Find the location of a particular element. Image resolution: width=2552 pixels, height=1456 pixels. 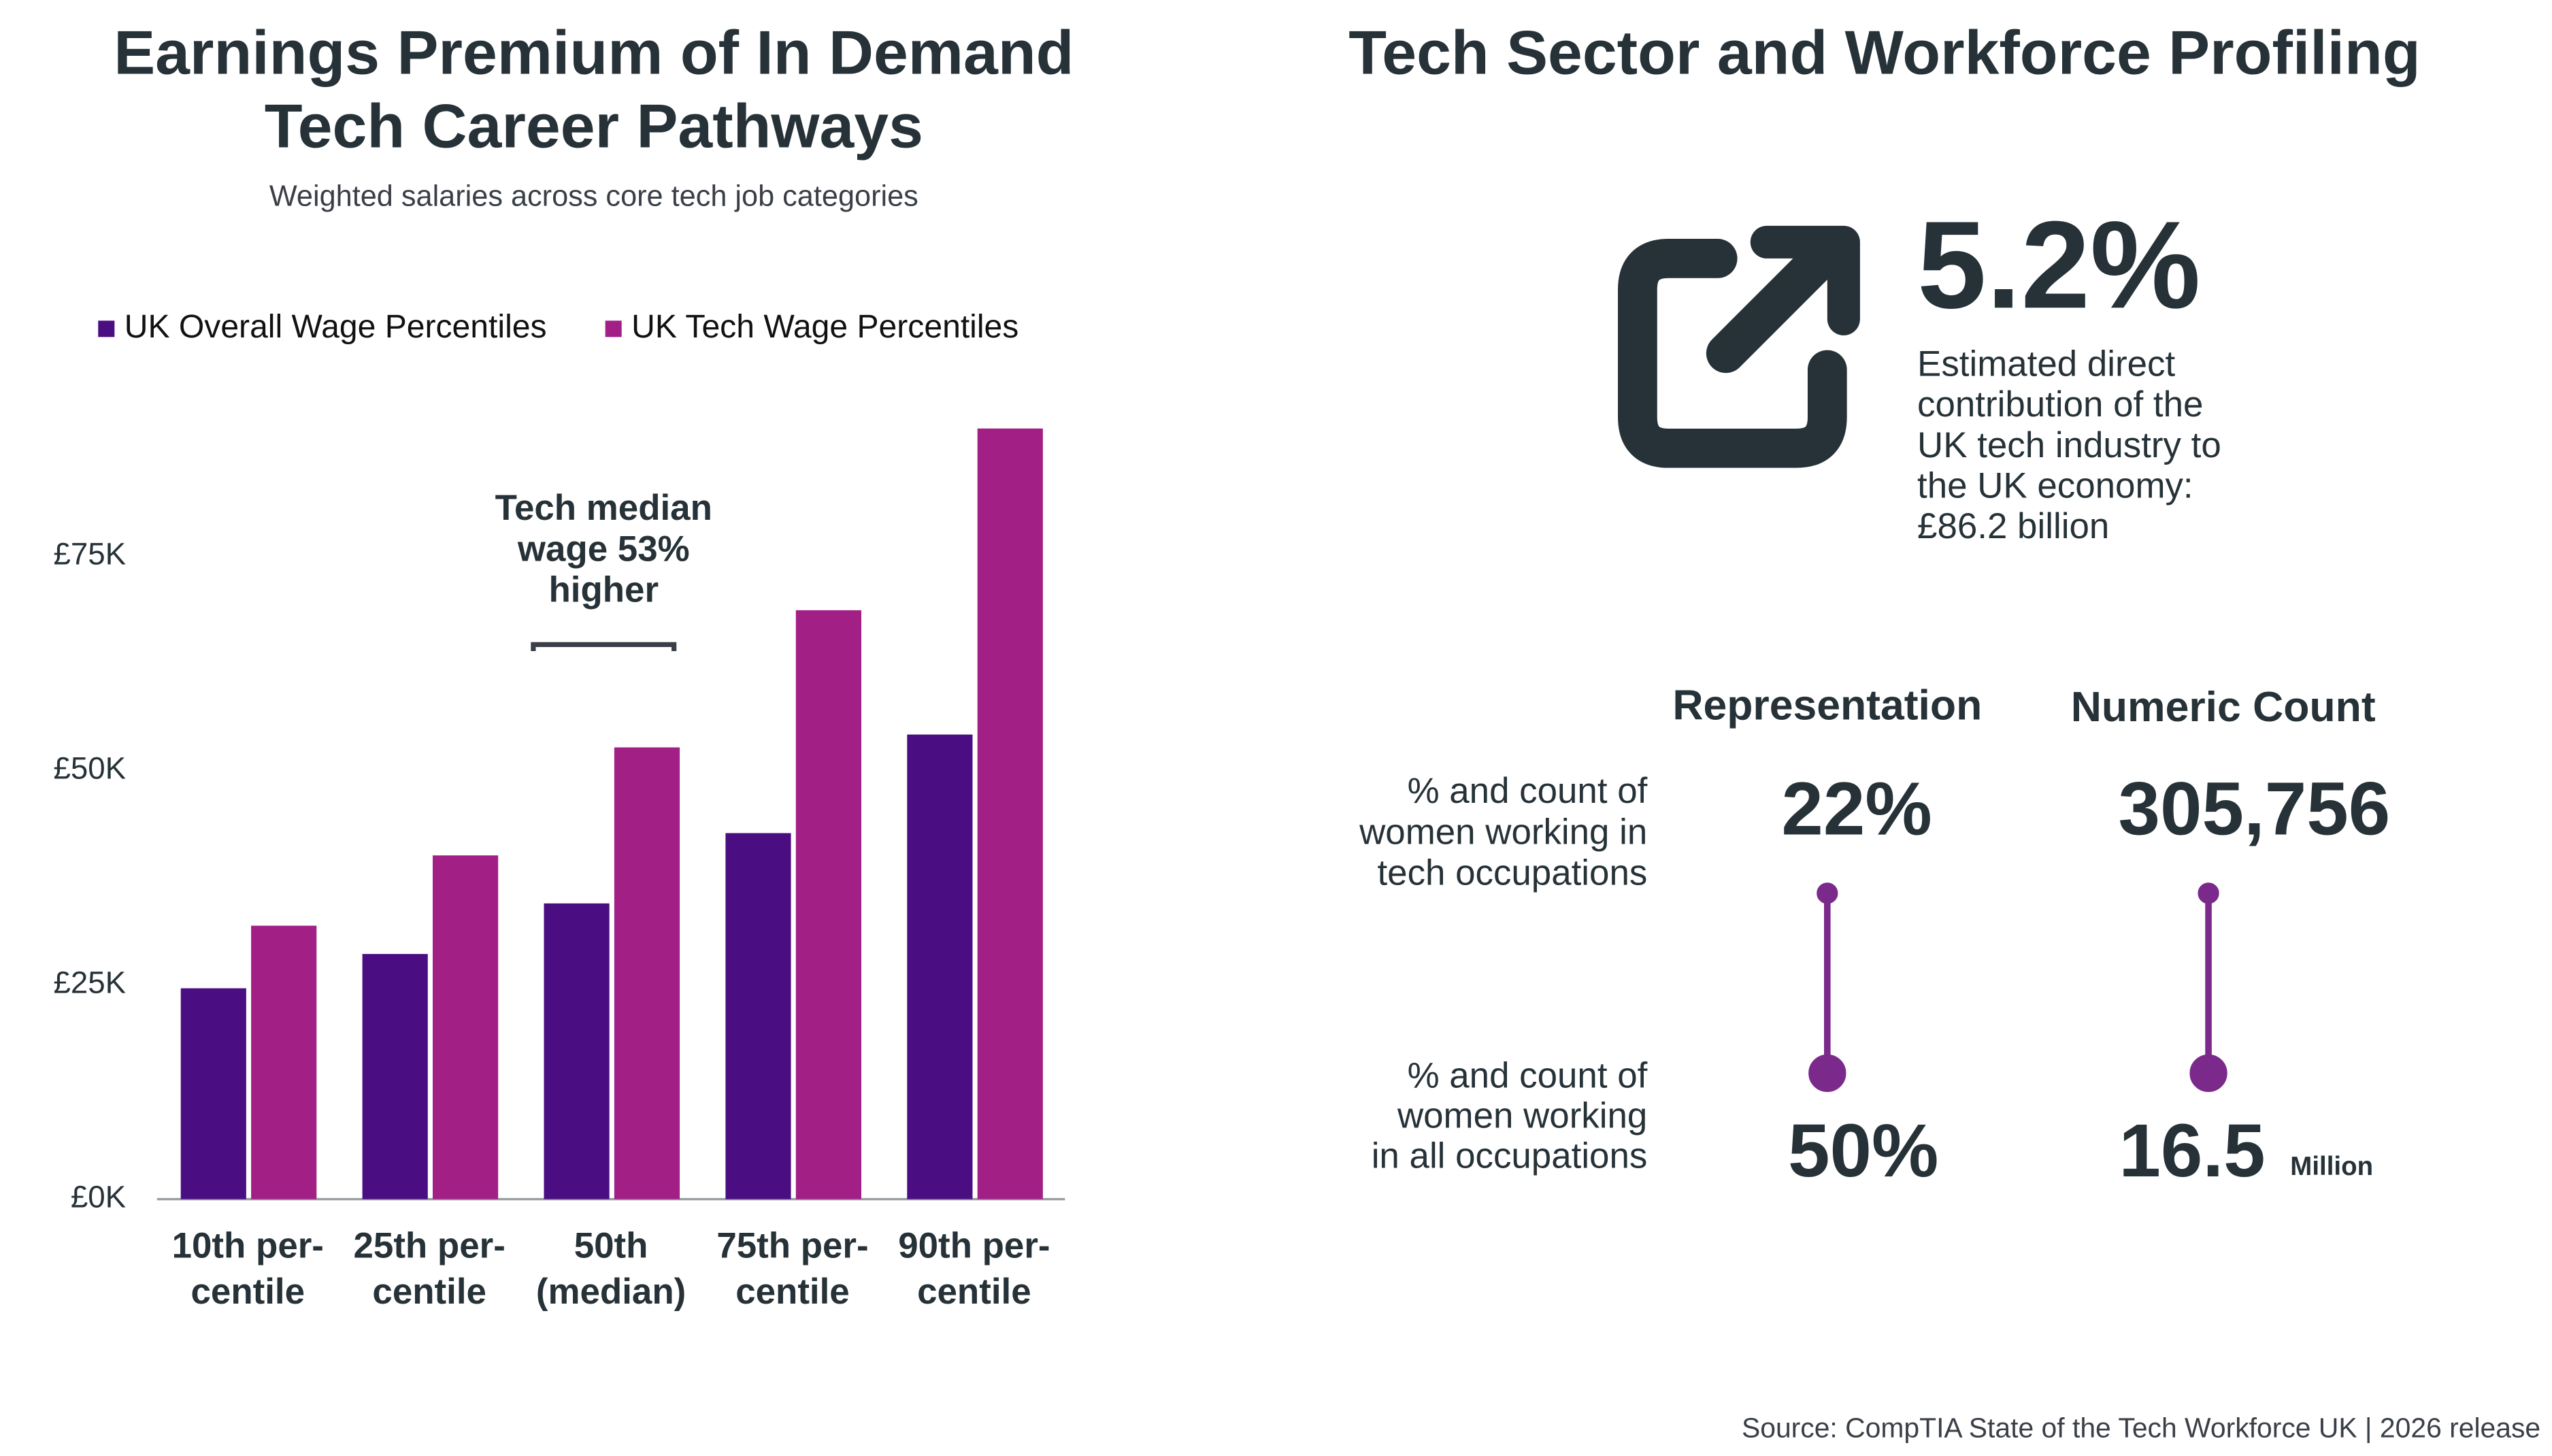

stat-description: the UK economy: is located at coordinates (2055, 486).